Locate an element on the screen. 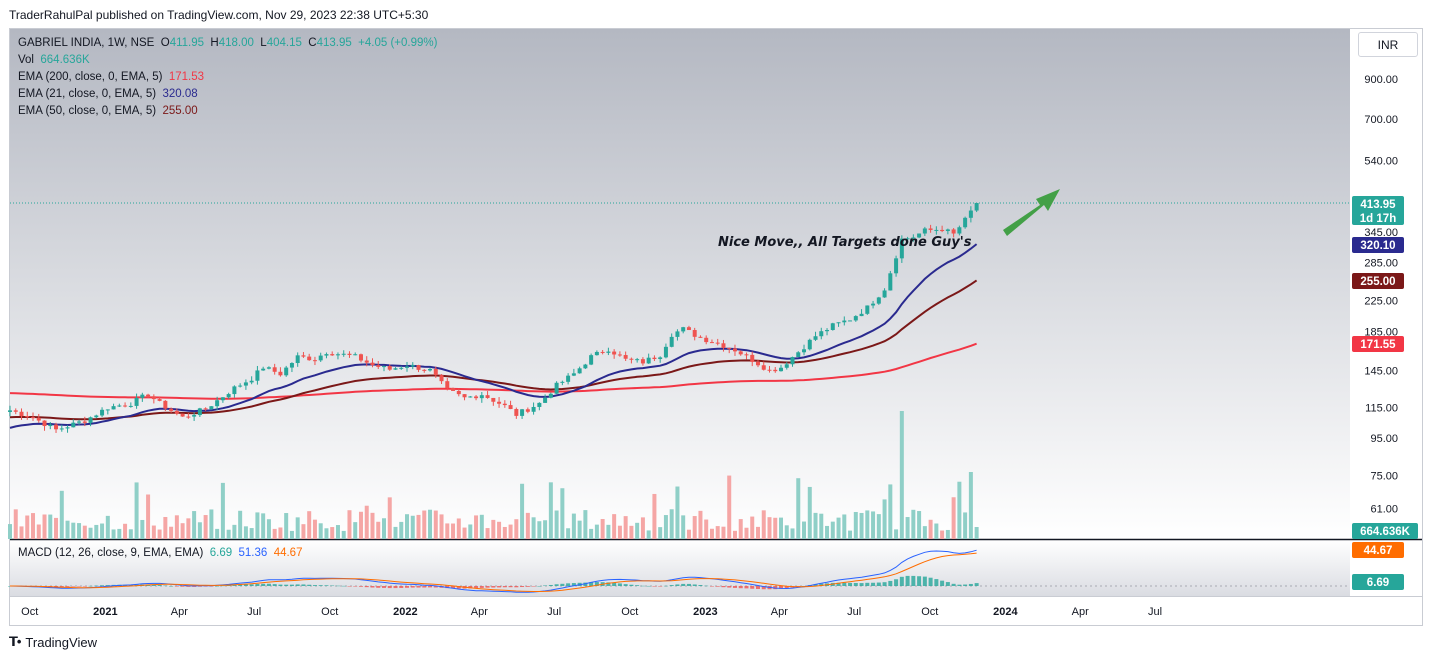  currency-button: INR is located at coordinates (1388, 44).